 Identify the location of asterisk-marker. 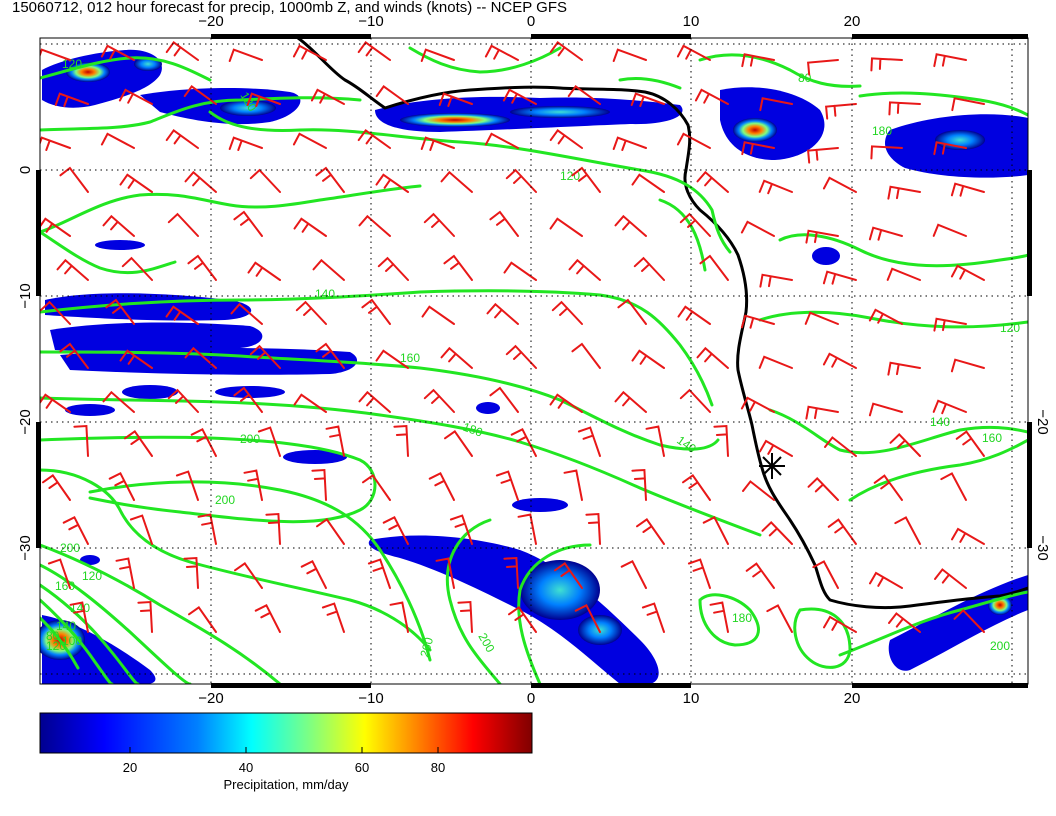
(772, 466).